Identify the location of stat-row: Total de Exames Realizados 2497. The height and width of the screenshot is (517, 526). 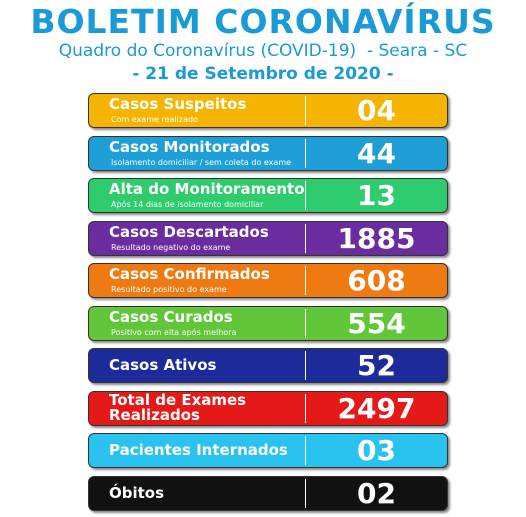
(268, 408).